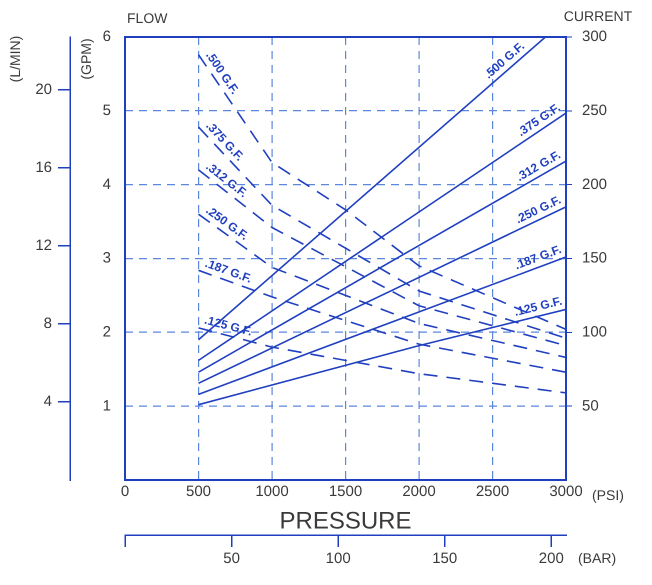 Image resolution: width=652 pixels, height=585 pixels. I want to click on y2-tick-label: 200, so click(595, 184).